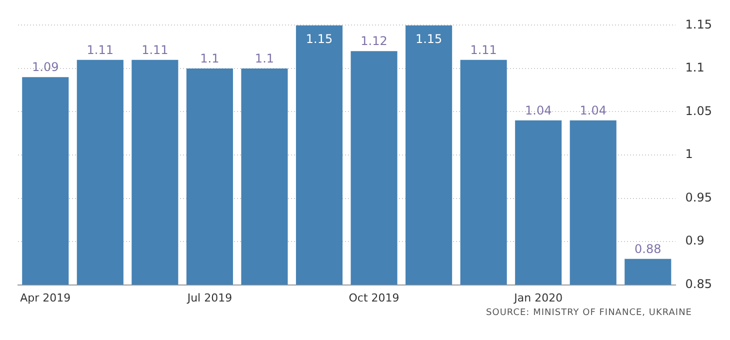  I want to click on x-tick-label: Apr 2019, so click(45, 297).